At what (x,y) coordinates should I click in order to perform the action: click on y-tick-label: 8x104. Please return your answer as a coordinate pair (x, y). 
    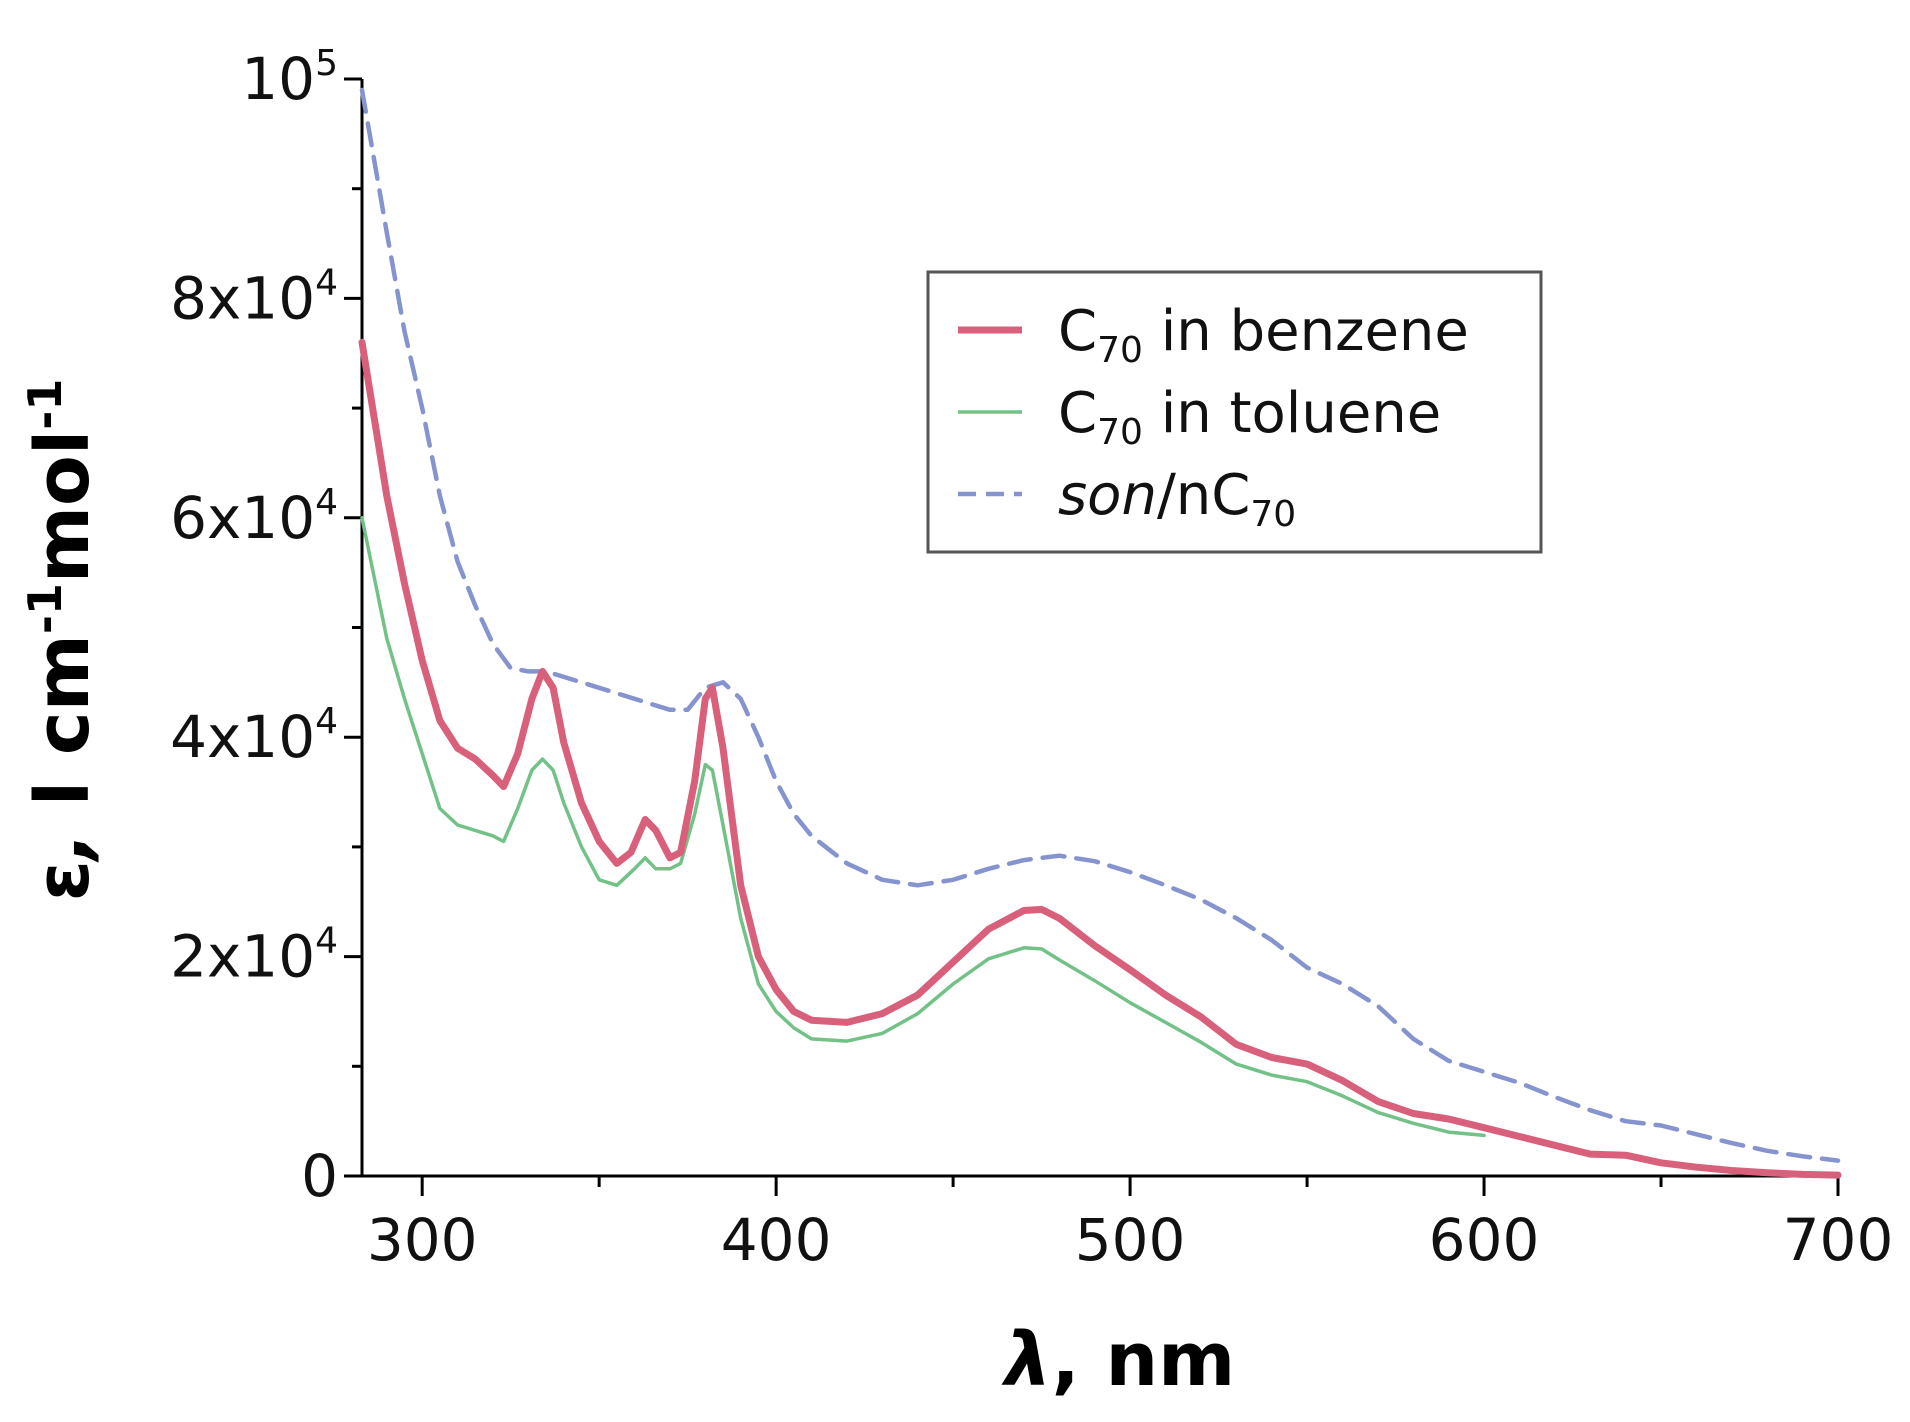
    Looking at the image, I should click on (254, 297).